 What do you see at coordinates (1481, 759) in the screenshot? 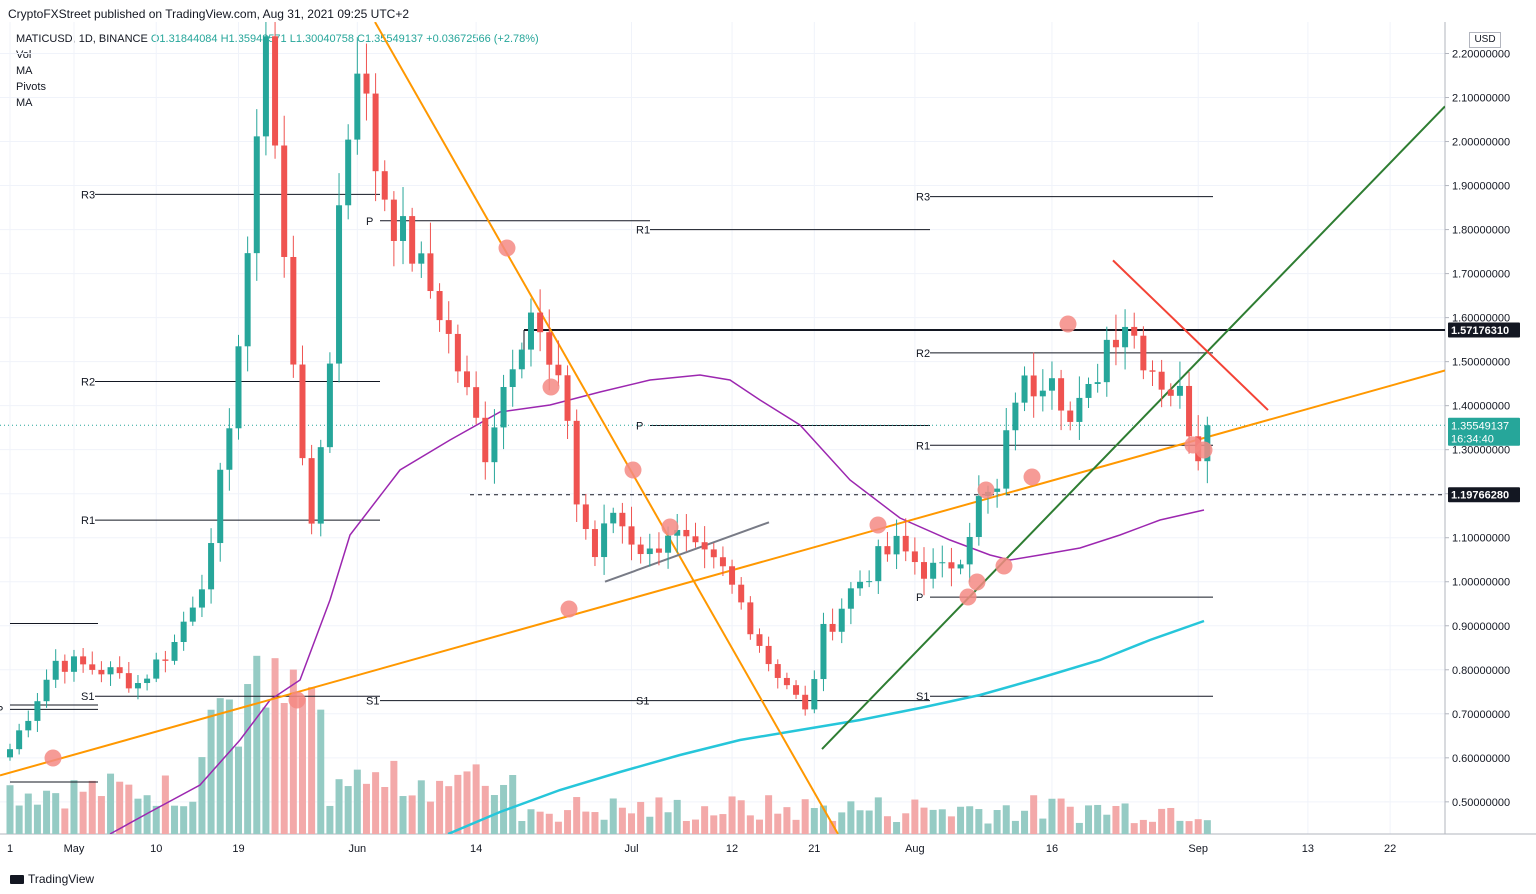
I see `price-axis-label: 0.60000000` at bounding box center [1481, 759].